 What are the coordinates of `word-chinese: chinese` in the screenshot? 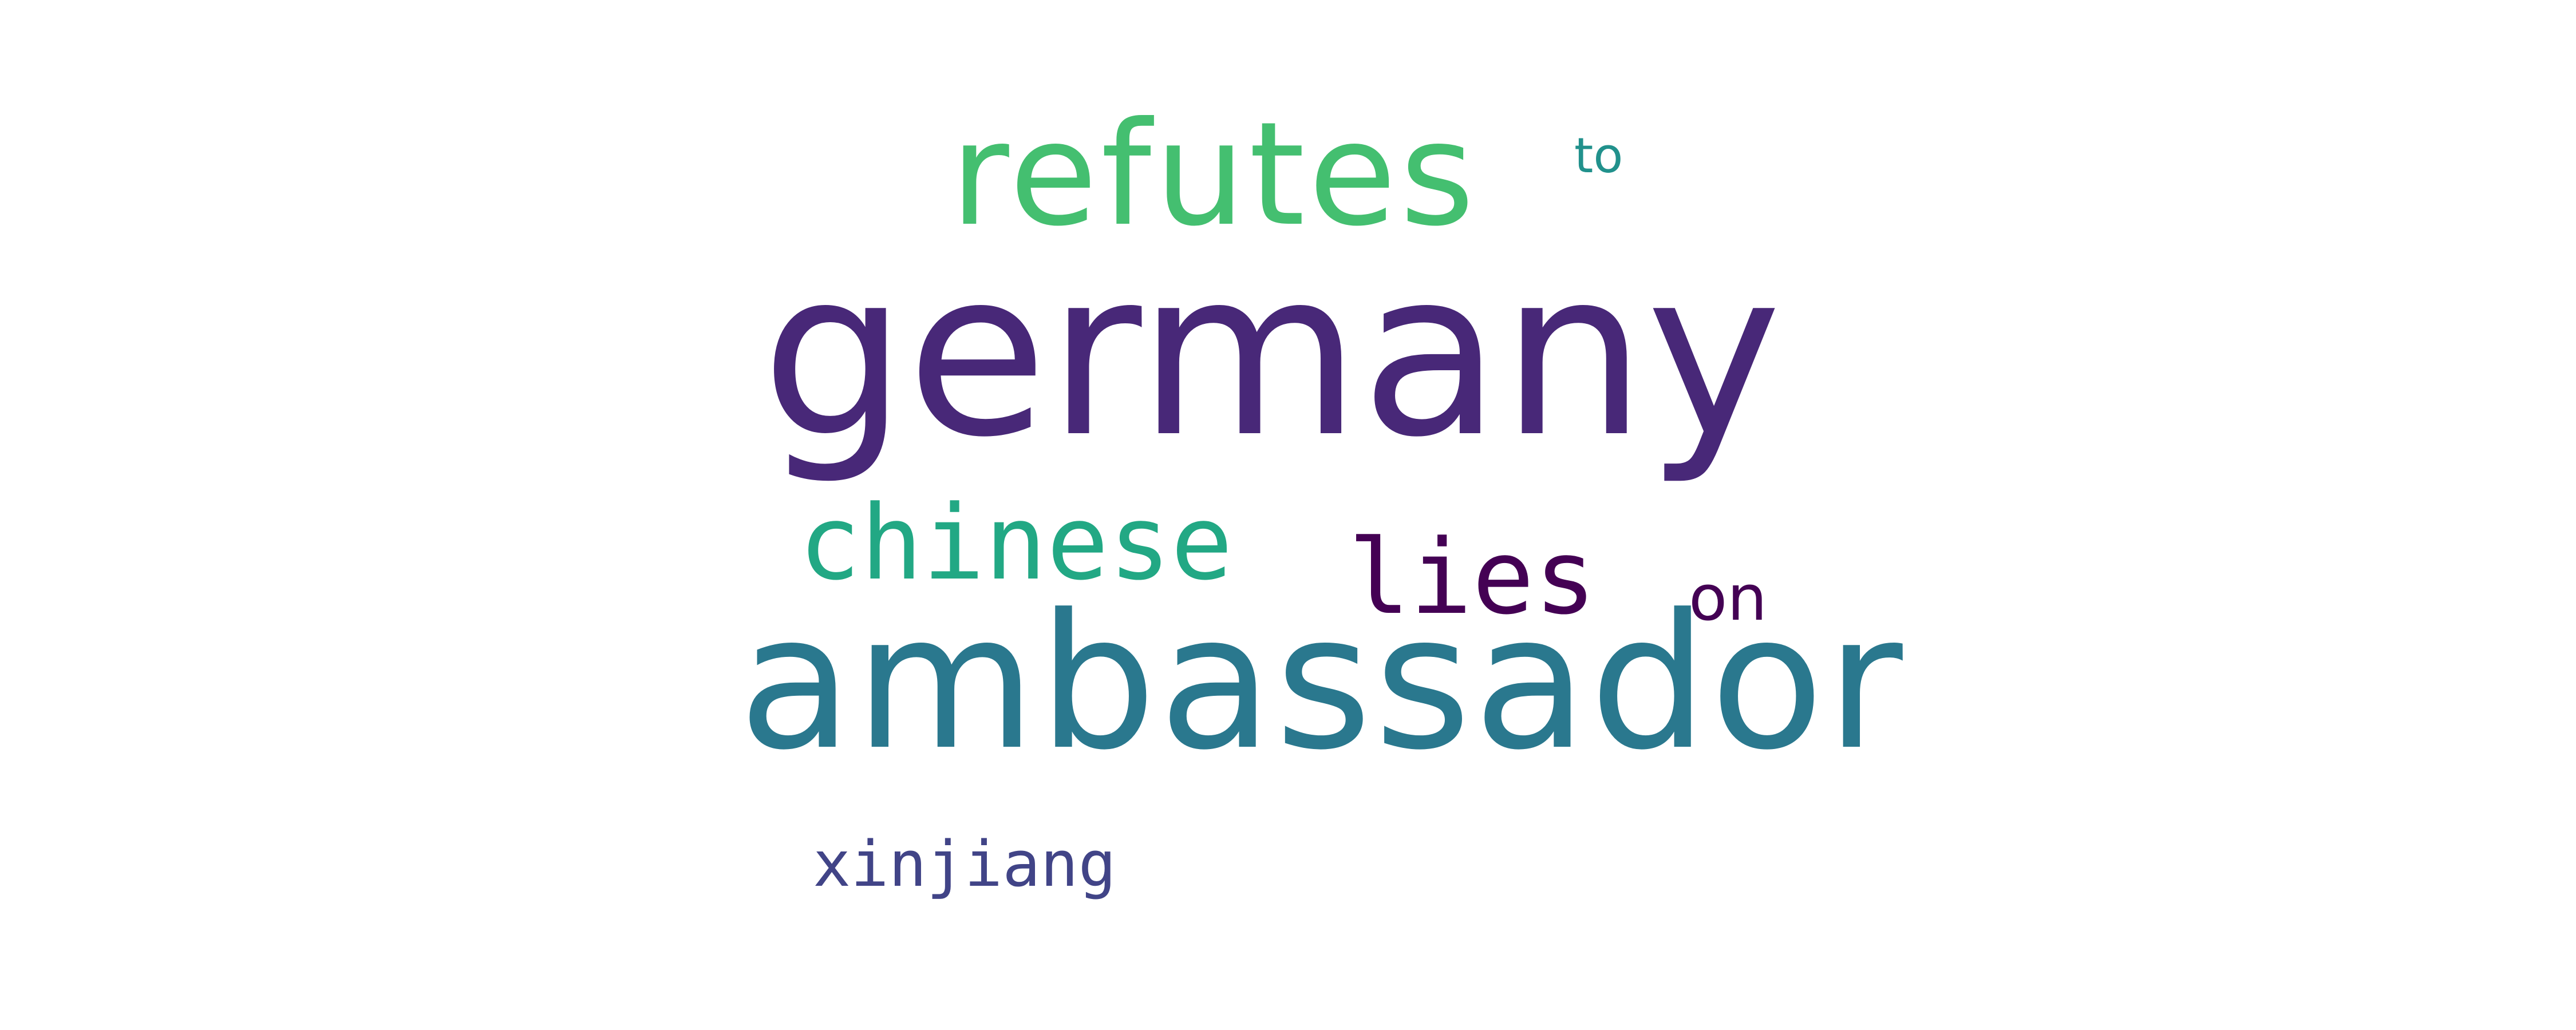 It's located at (1016, 543).